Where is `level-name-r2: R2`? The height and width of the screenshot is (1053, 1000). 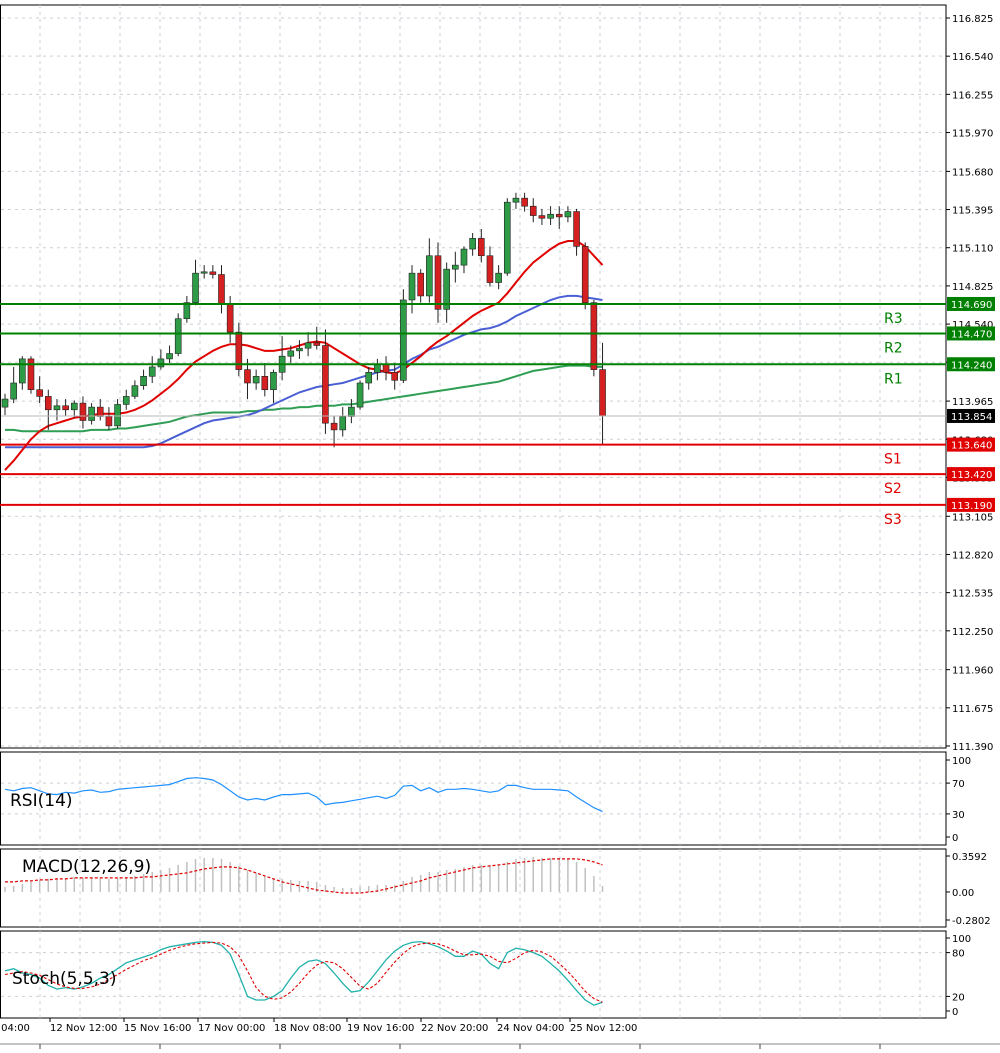
level-name-r2: R2 is located at coordinates (893, 348).